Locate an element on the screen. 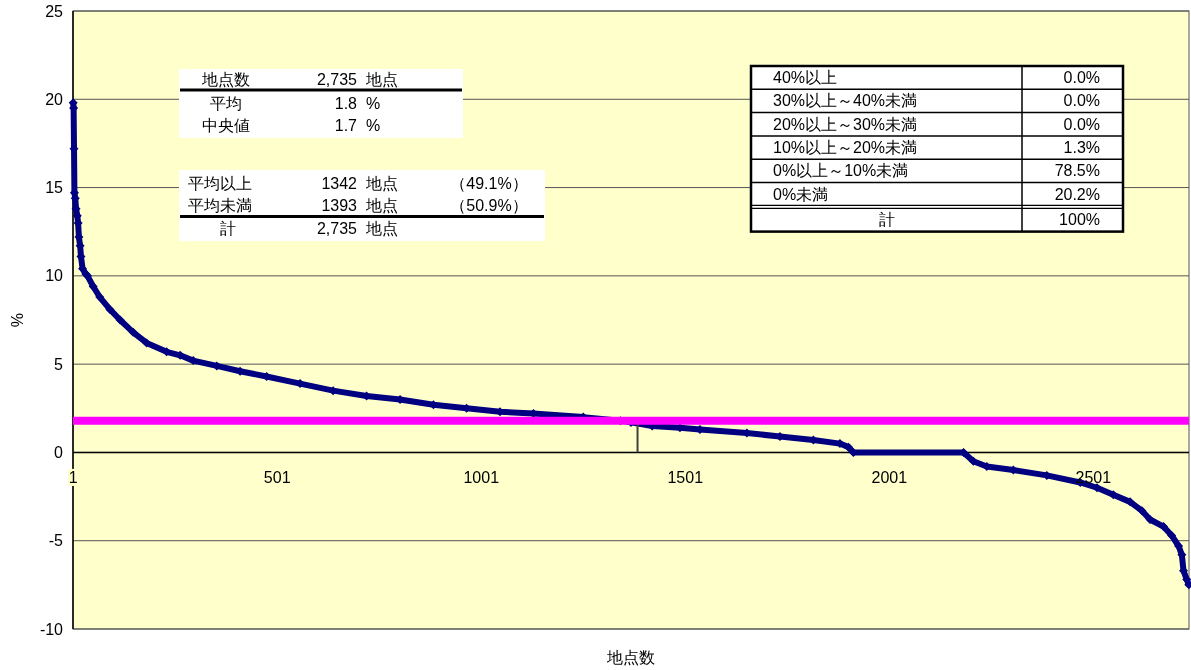 The width and height of the screenshot is (1191, 670). x-tick-label: 2501 is located at coordinates (1093, 477).